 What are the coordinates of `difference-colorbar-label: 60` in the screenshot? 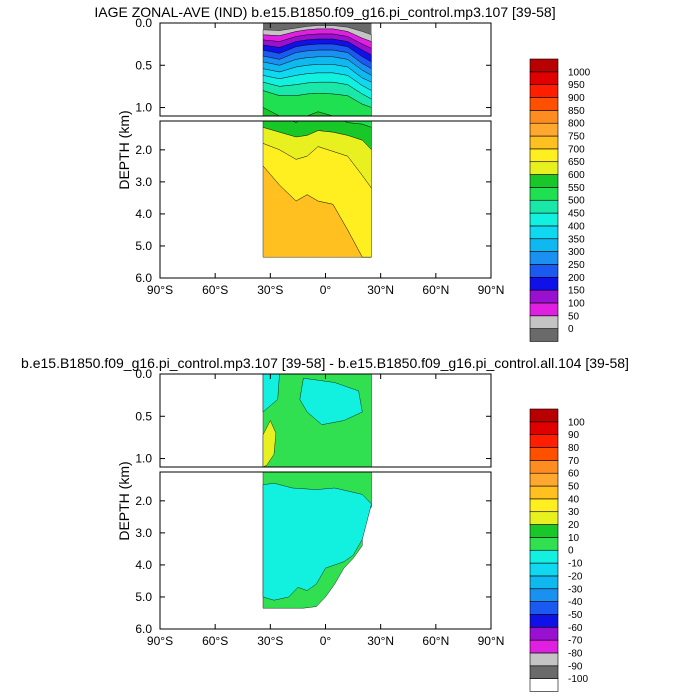 It's located at (574, 474).